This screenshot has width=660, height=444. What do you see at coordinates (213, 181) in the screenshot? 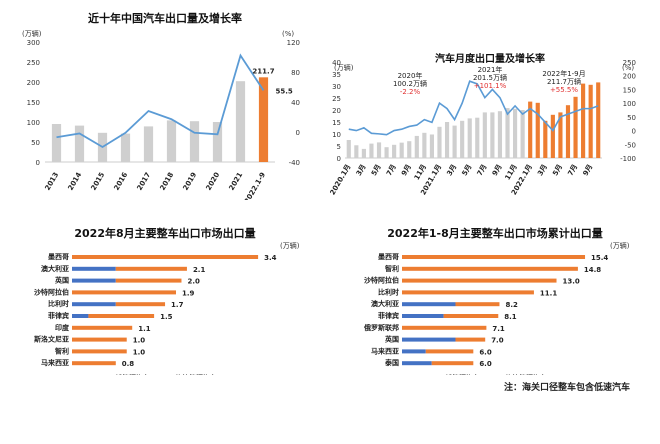
I see `x-tick-label: 2020` at bounding box center [213, 181].